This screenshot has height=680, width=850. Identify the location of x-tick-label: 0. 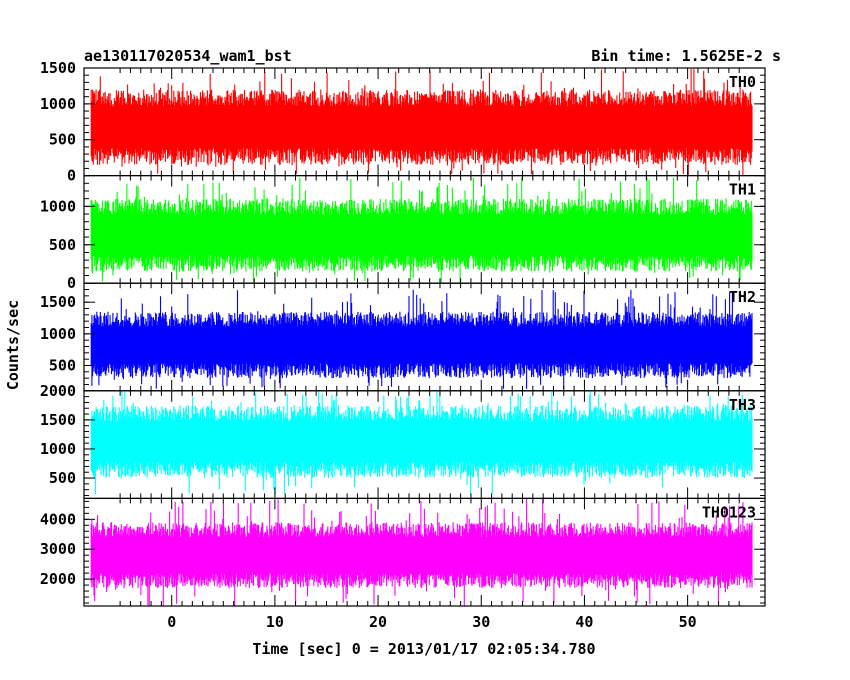
(171, 622).